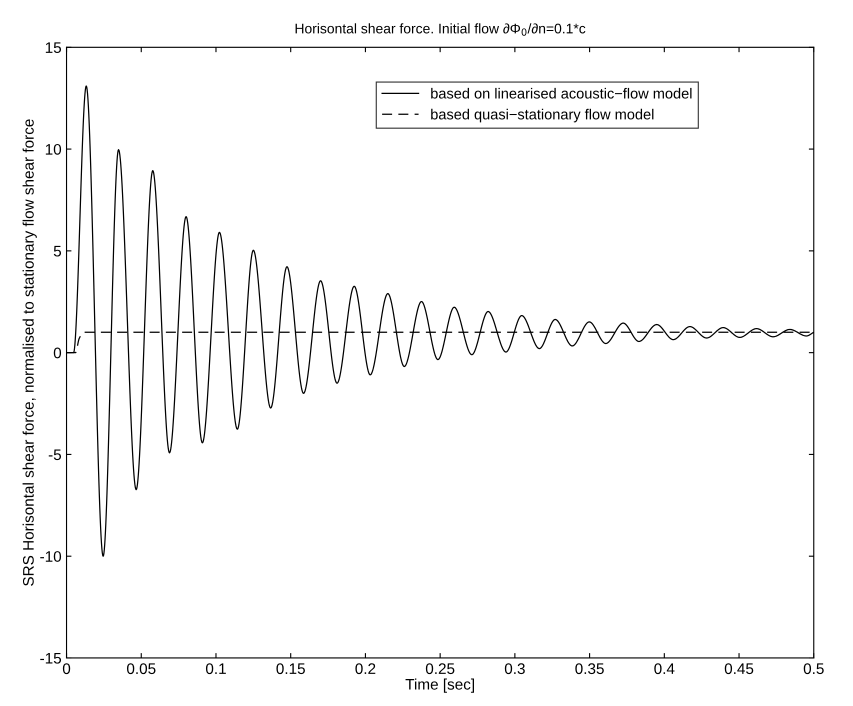 This screenshot has height=706, width=853. Describe the element at coordinates (440, 668) in the screenshot. I see `x-tick-label: 0.25` at that location.